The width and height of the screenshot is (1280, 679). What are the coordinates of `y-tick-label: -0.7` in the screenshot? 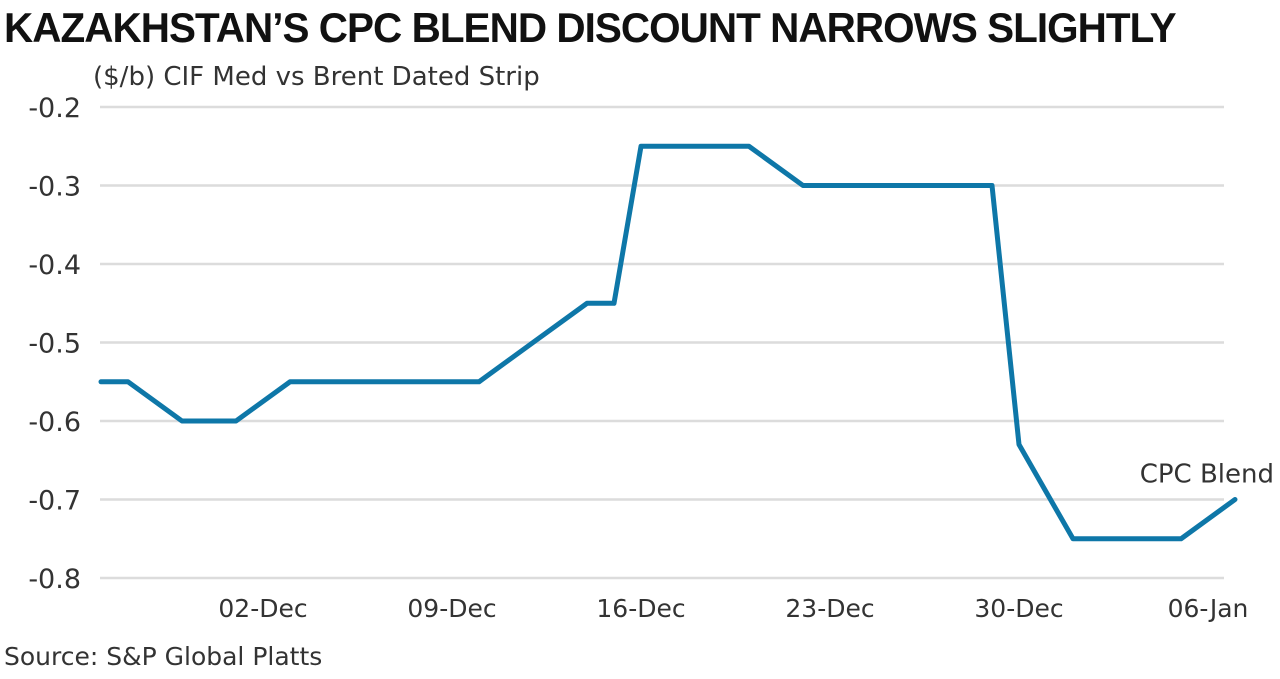 It's located at (54, 501).